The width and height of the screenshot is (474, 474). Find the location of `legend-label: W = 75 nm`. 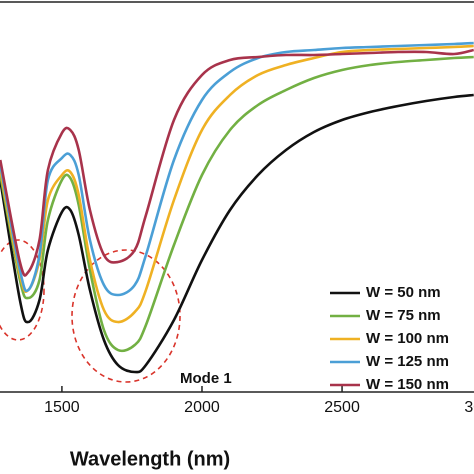

legend-label: W = 75 nm is located at coordinates (403, 315).